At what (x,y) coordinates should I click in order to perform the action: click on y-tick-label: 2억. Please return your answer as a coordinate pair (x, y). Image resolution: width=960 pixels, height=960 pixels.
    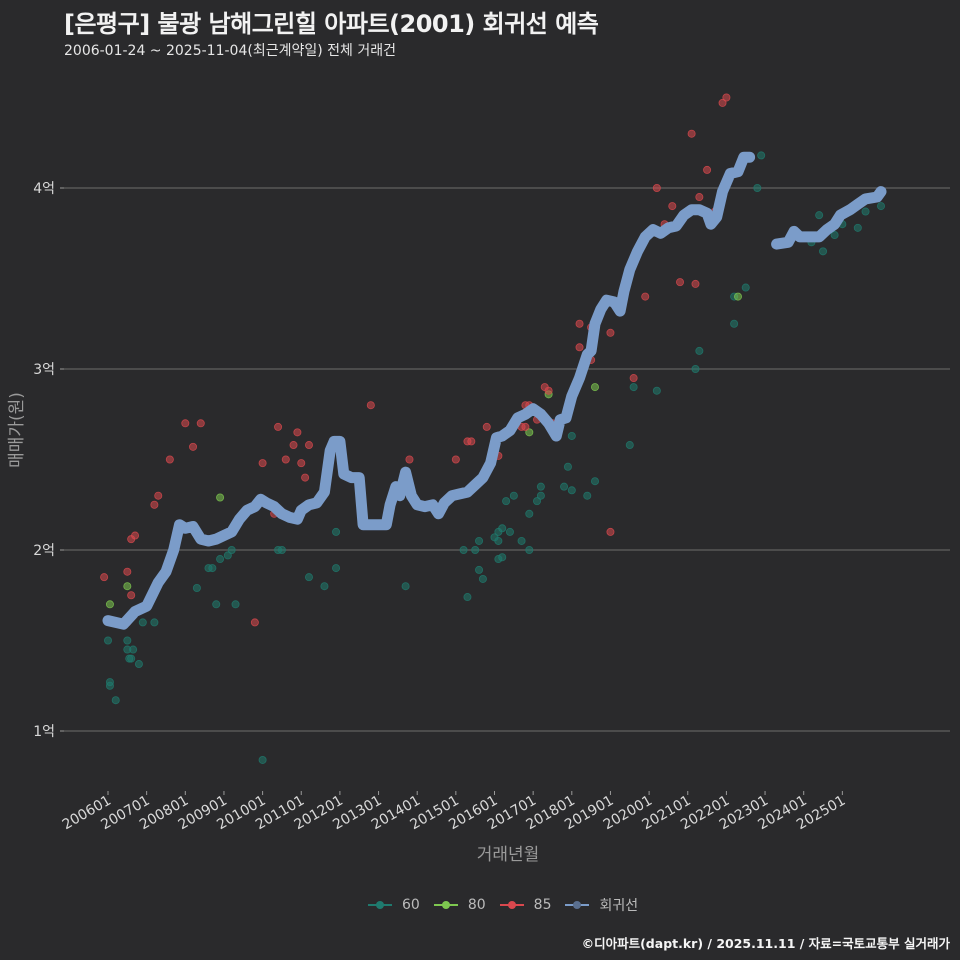
    Looking at the image, I should click on (44, 551).